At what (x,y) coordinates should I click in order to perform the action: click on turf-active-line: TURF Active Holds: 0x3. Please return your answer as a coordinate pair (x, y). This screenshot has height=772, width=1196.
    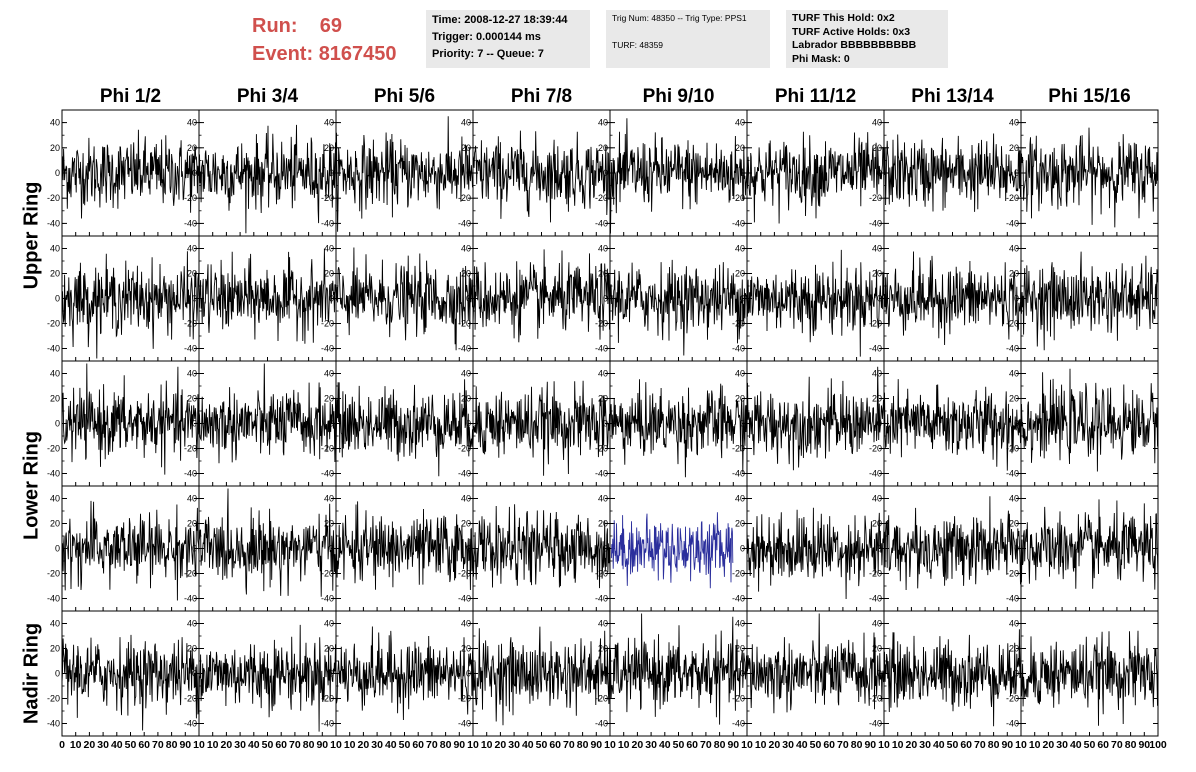
    Looking at the image, I should click on (851, 31).